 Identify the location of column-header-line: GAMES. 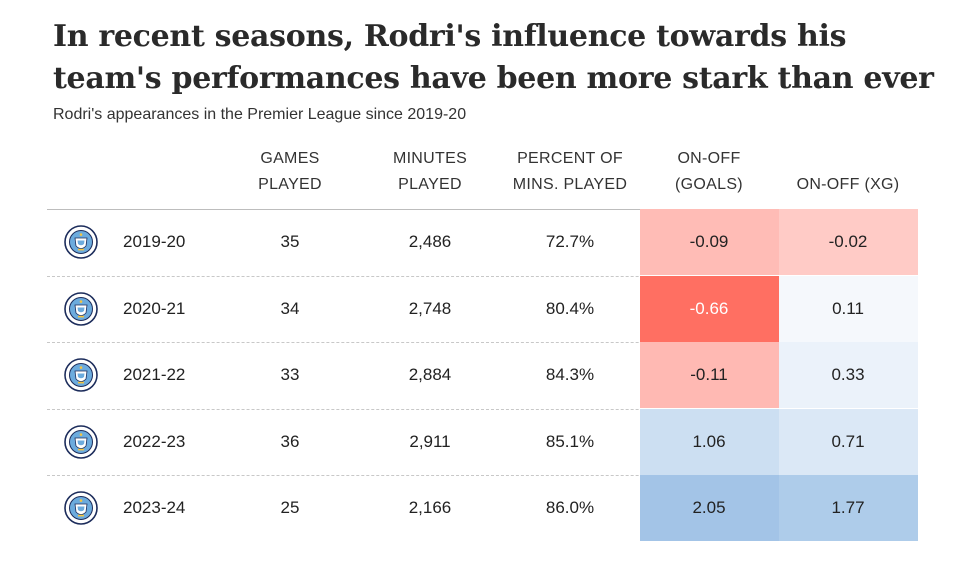
(290, 158).